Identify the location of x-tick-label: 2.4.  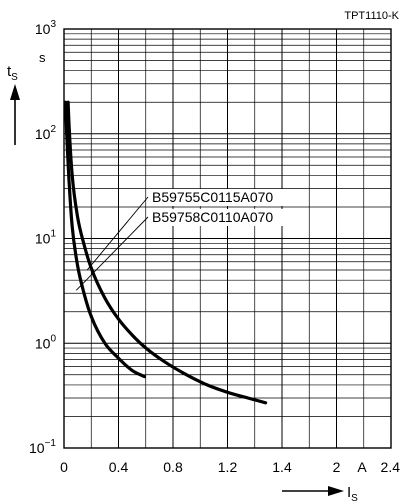
(391, 467).